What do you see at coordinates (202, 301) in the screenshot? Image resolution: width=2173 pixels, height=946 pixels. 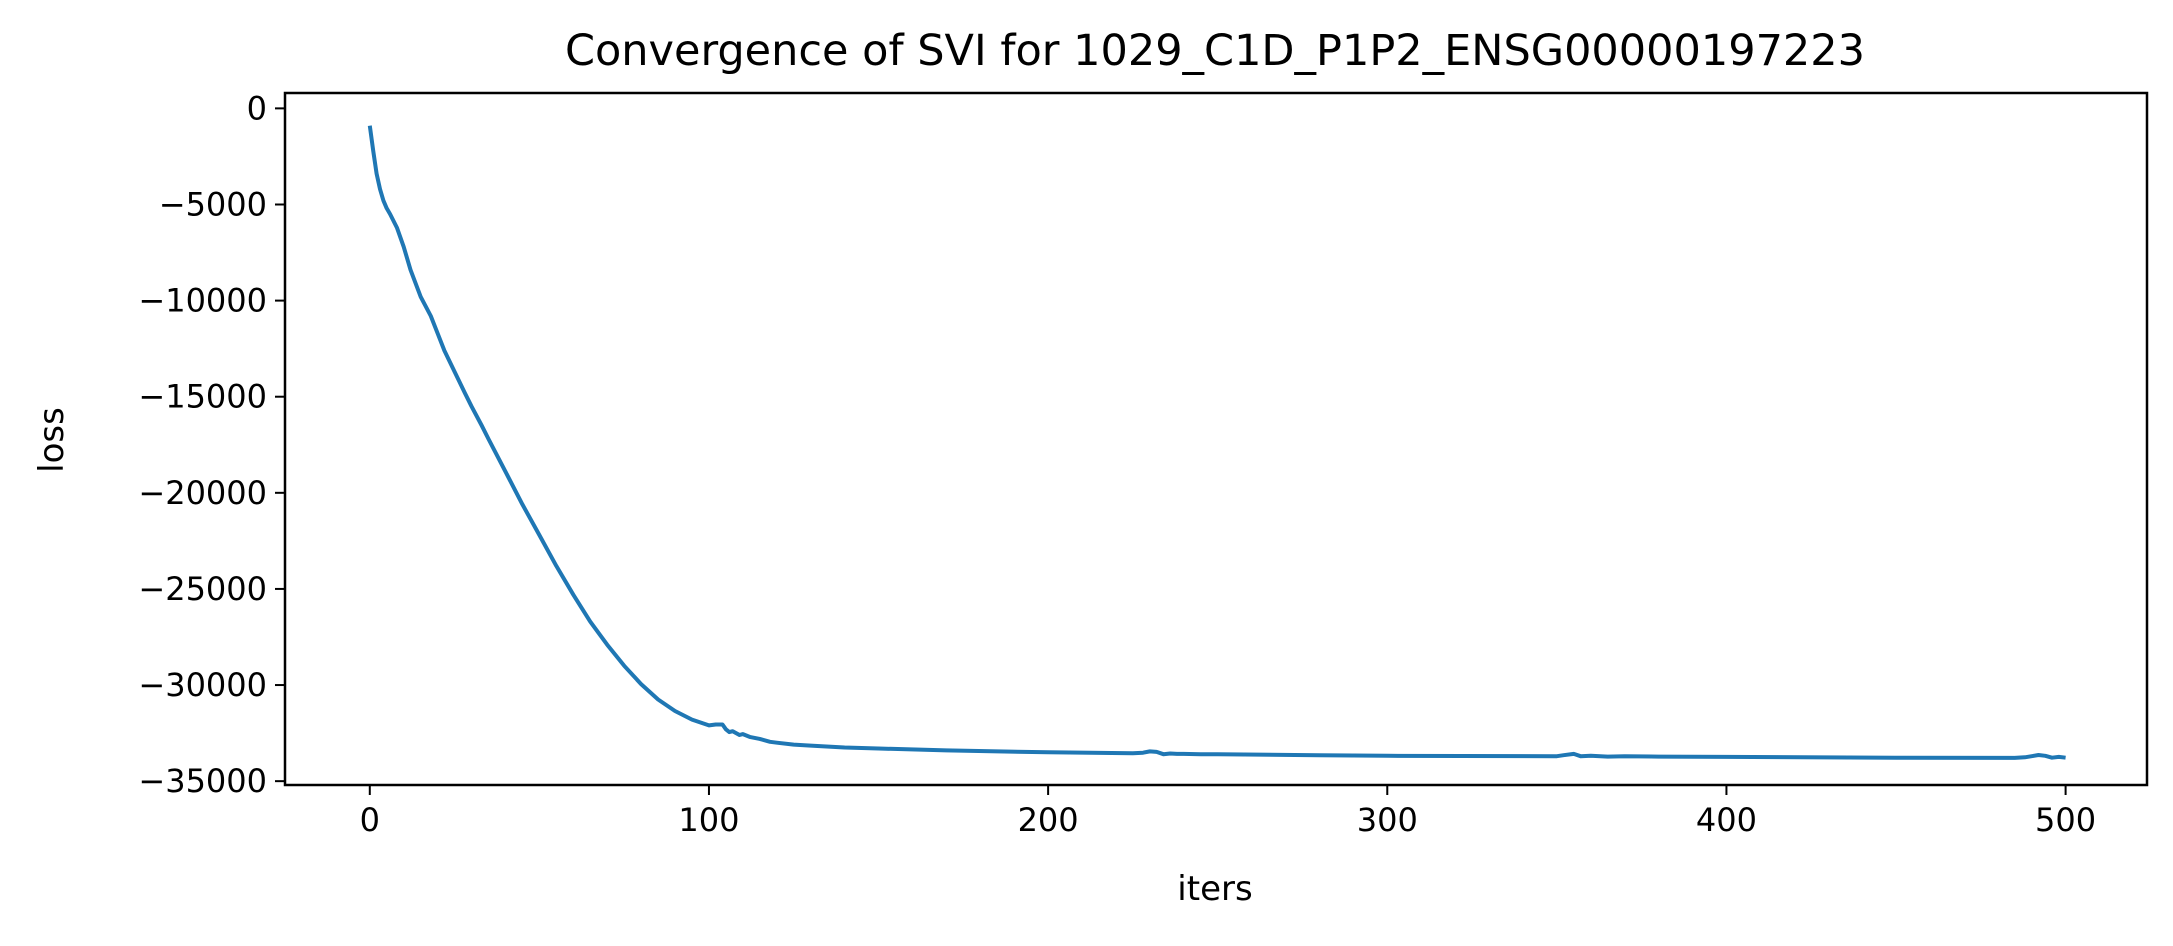 I see `y-tick-label: −10000` at bounding box center [202, 301].